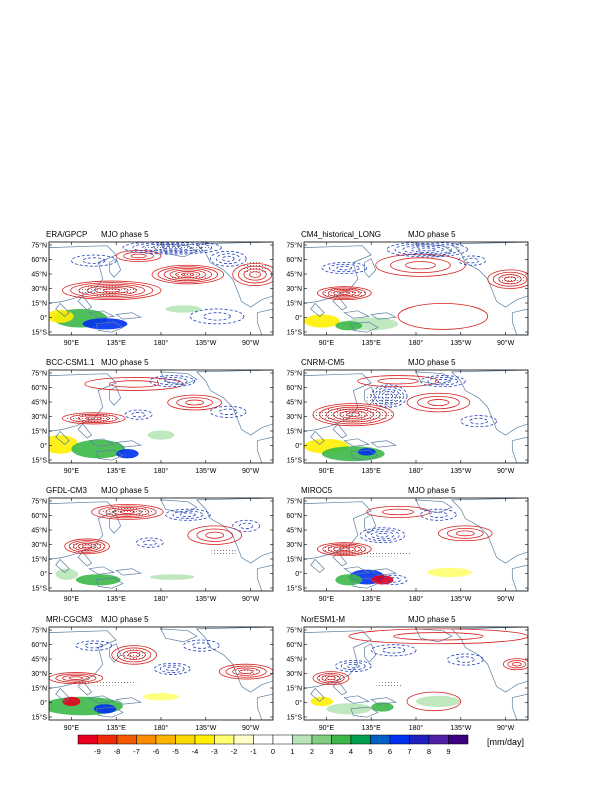  Describe the element at coordinates (341, 234) in the screenshot. I see `panel-model-name: CM4_historical_LONG` at that location.